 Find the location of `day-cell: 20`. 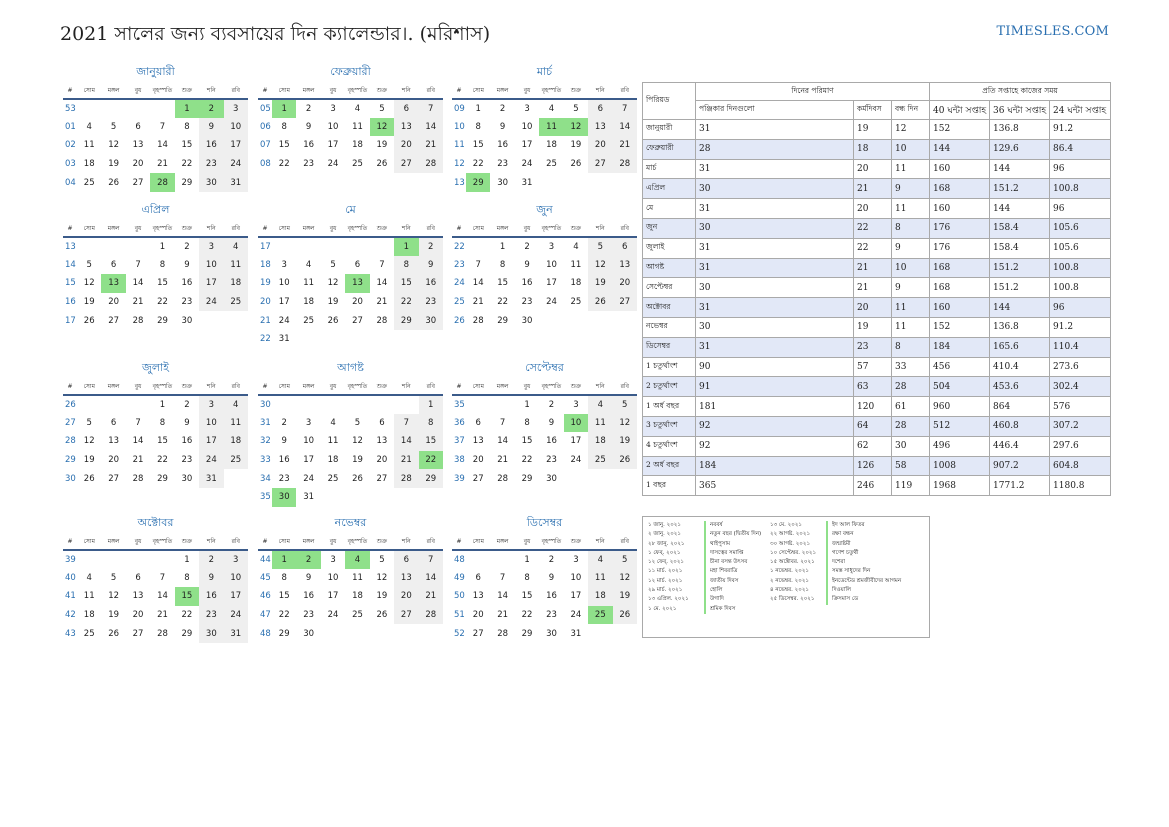

day-cell: 20 is located at coordinates (478, 615).